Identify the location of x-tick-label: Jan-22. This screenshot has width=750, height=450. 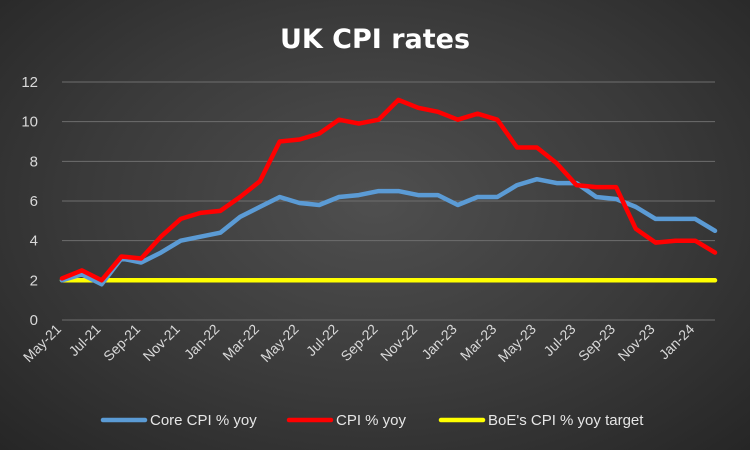
(202, 342).